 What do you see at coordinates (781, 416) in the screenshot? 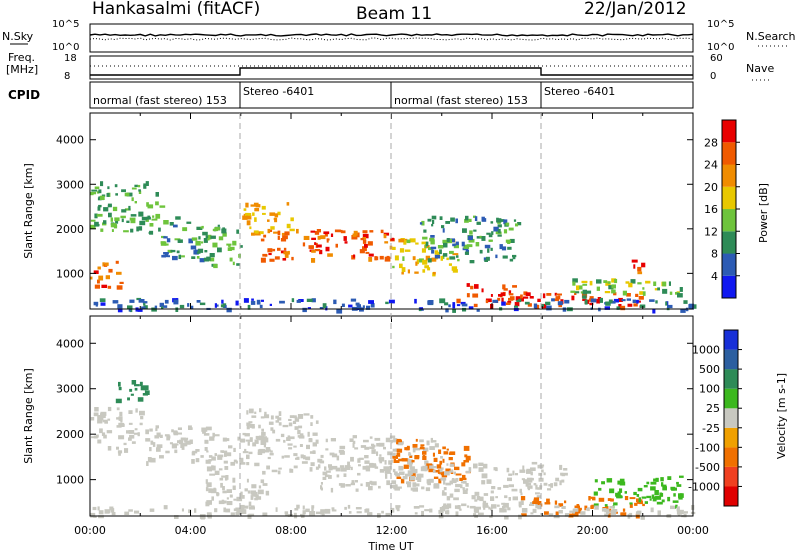
I see `velocity-colorbar-label: Velocity [m s-1]` at bounding box center [781, 416].